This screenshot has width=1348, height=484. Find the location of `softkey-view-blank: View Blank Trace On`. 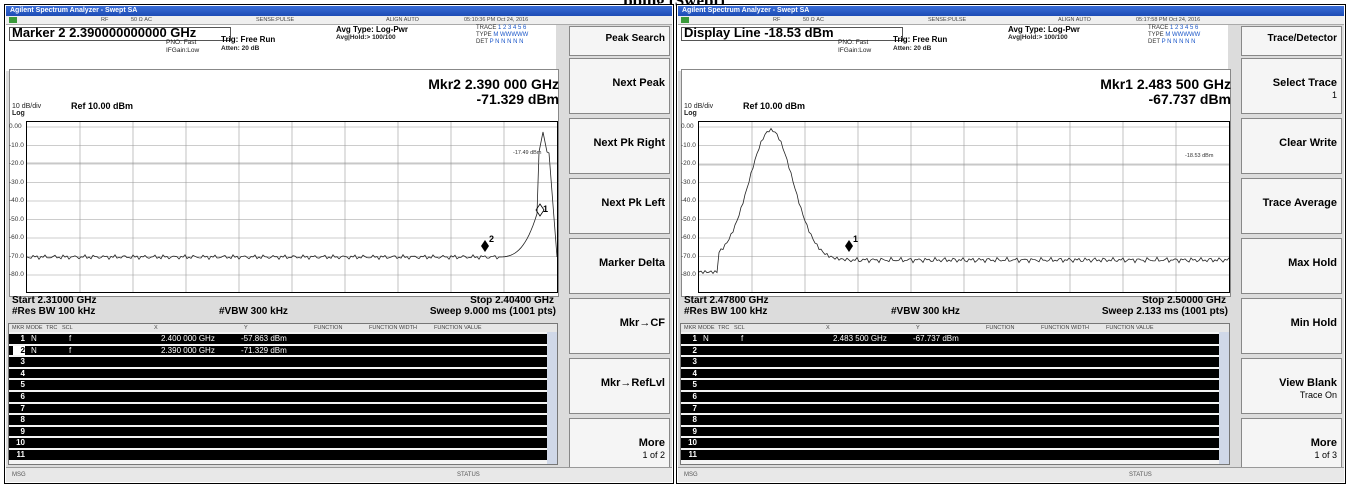

softkey-view-blank: View Blank Trace On is located at coordinates (1291, 386).